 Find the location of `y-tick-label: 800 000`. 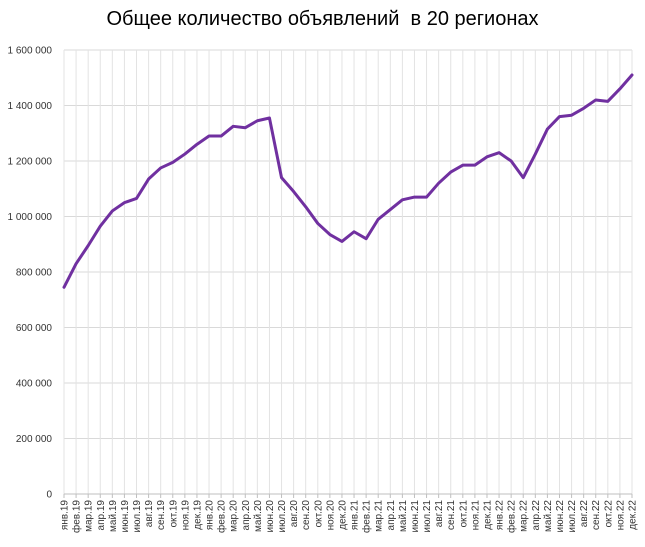

y-tick-label: 800 000 is located at coordinates (34, 273).